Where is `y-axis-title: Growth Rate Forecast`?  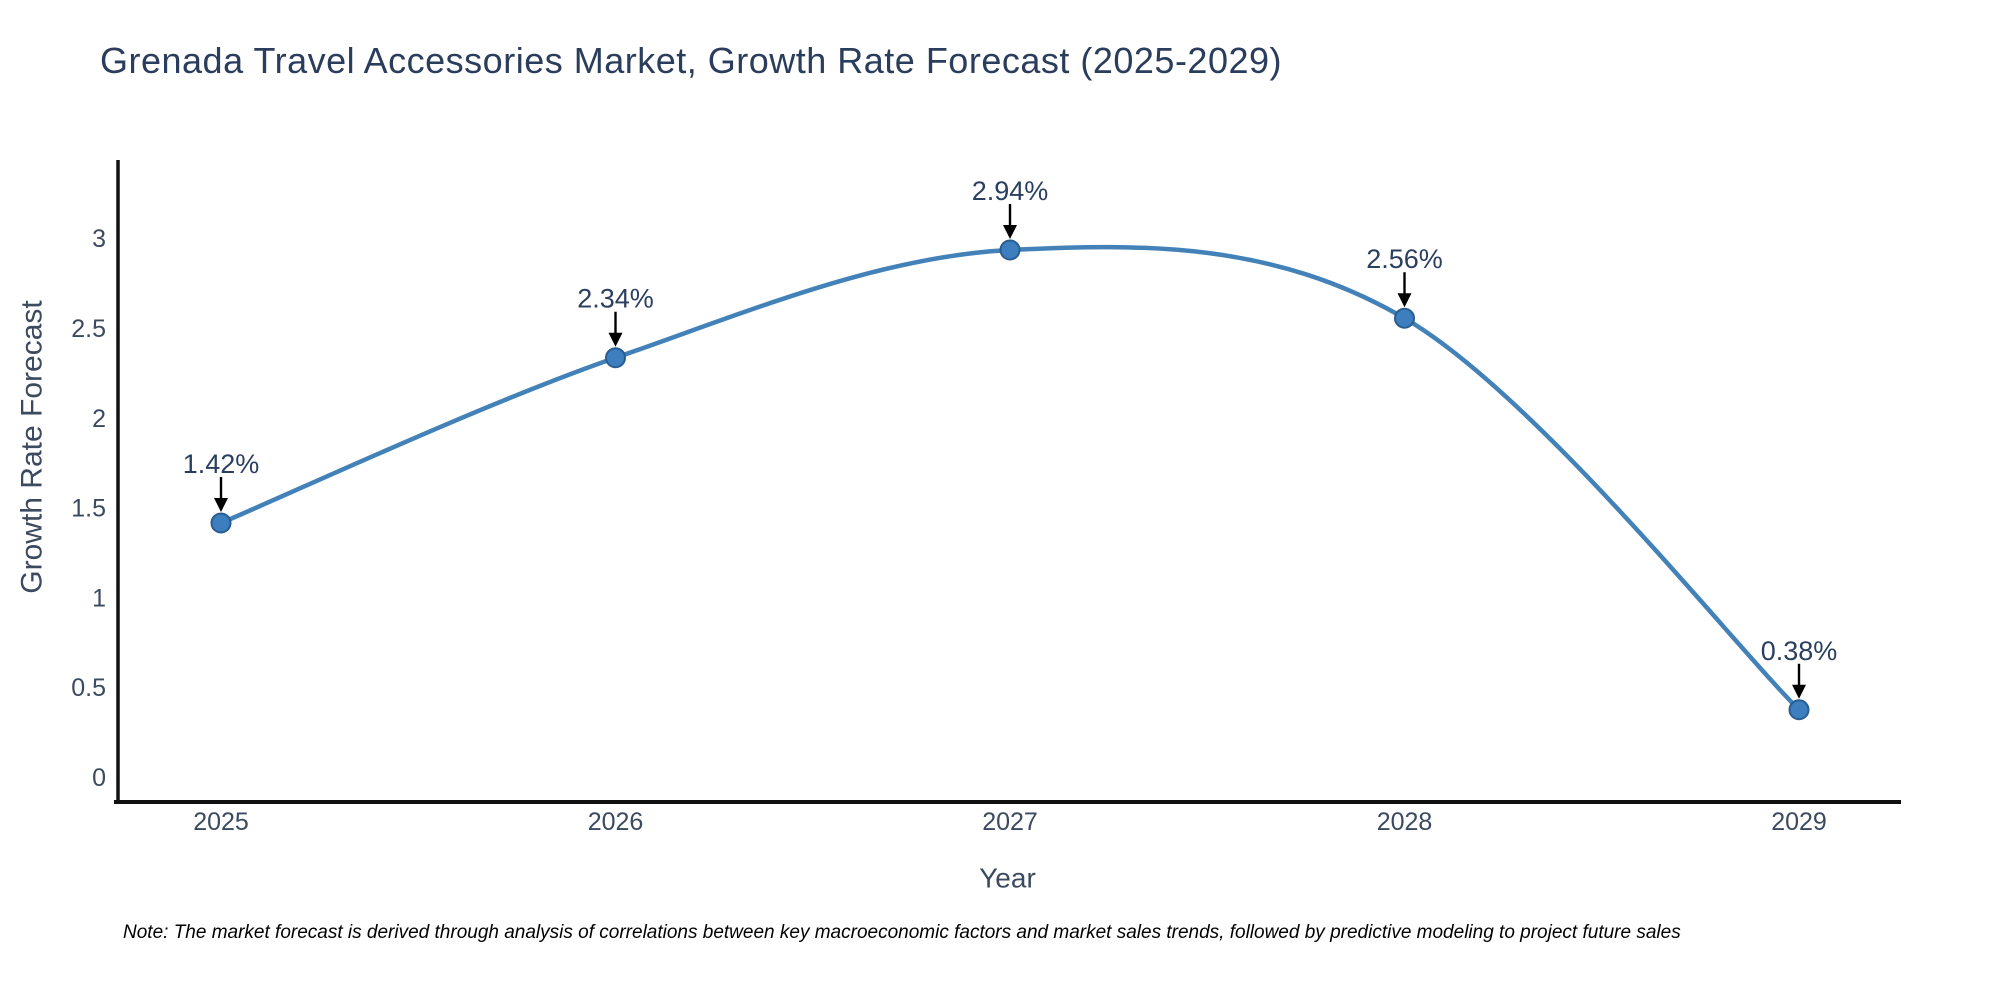 y-axis-title: Growth Rate Forecast is located at coordinates (32, 447).